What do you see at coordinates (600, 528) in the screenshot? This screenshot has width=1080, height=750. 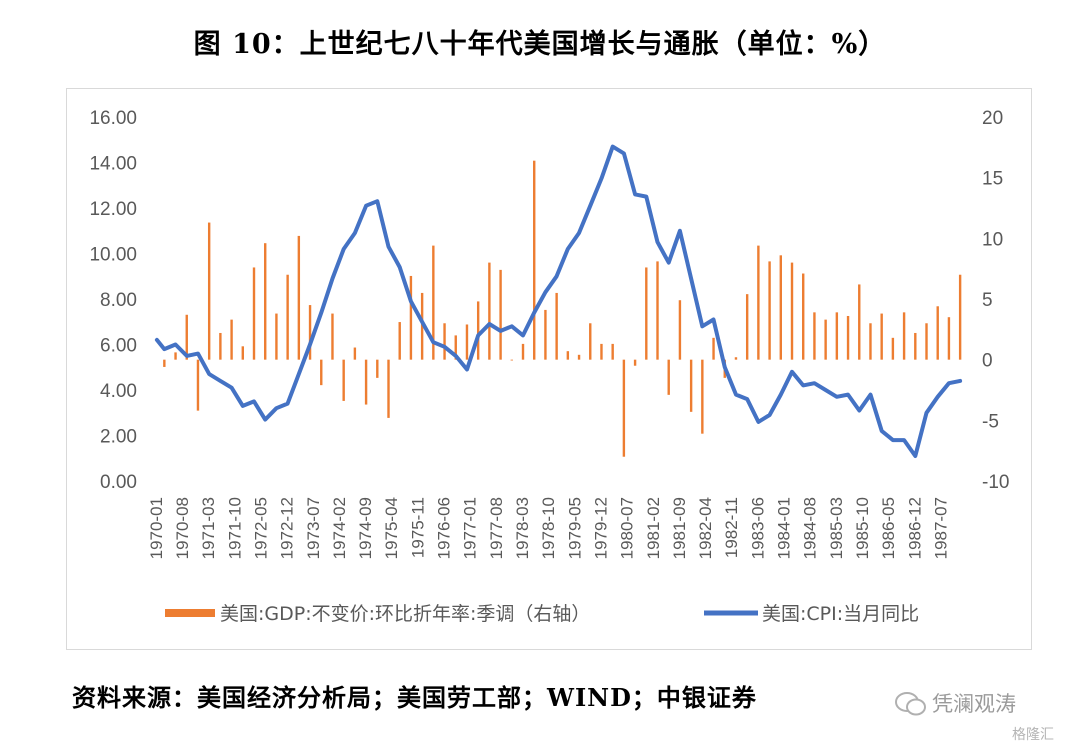 I see `x-axis-tick-label: 1979-12` at bounding box center [600, 528].